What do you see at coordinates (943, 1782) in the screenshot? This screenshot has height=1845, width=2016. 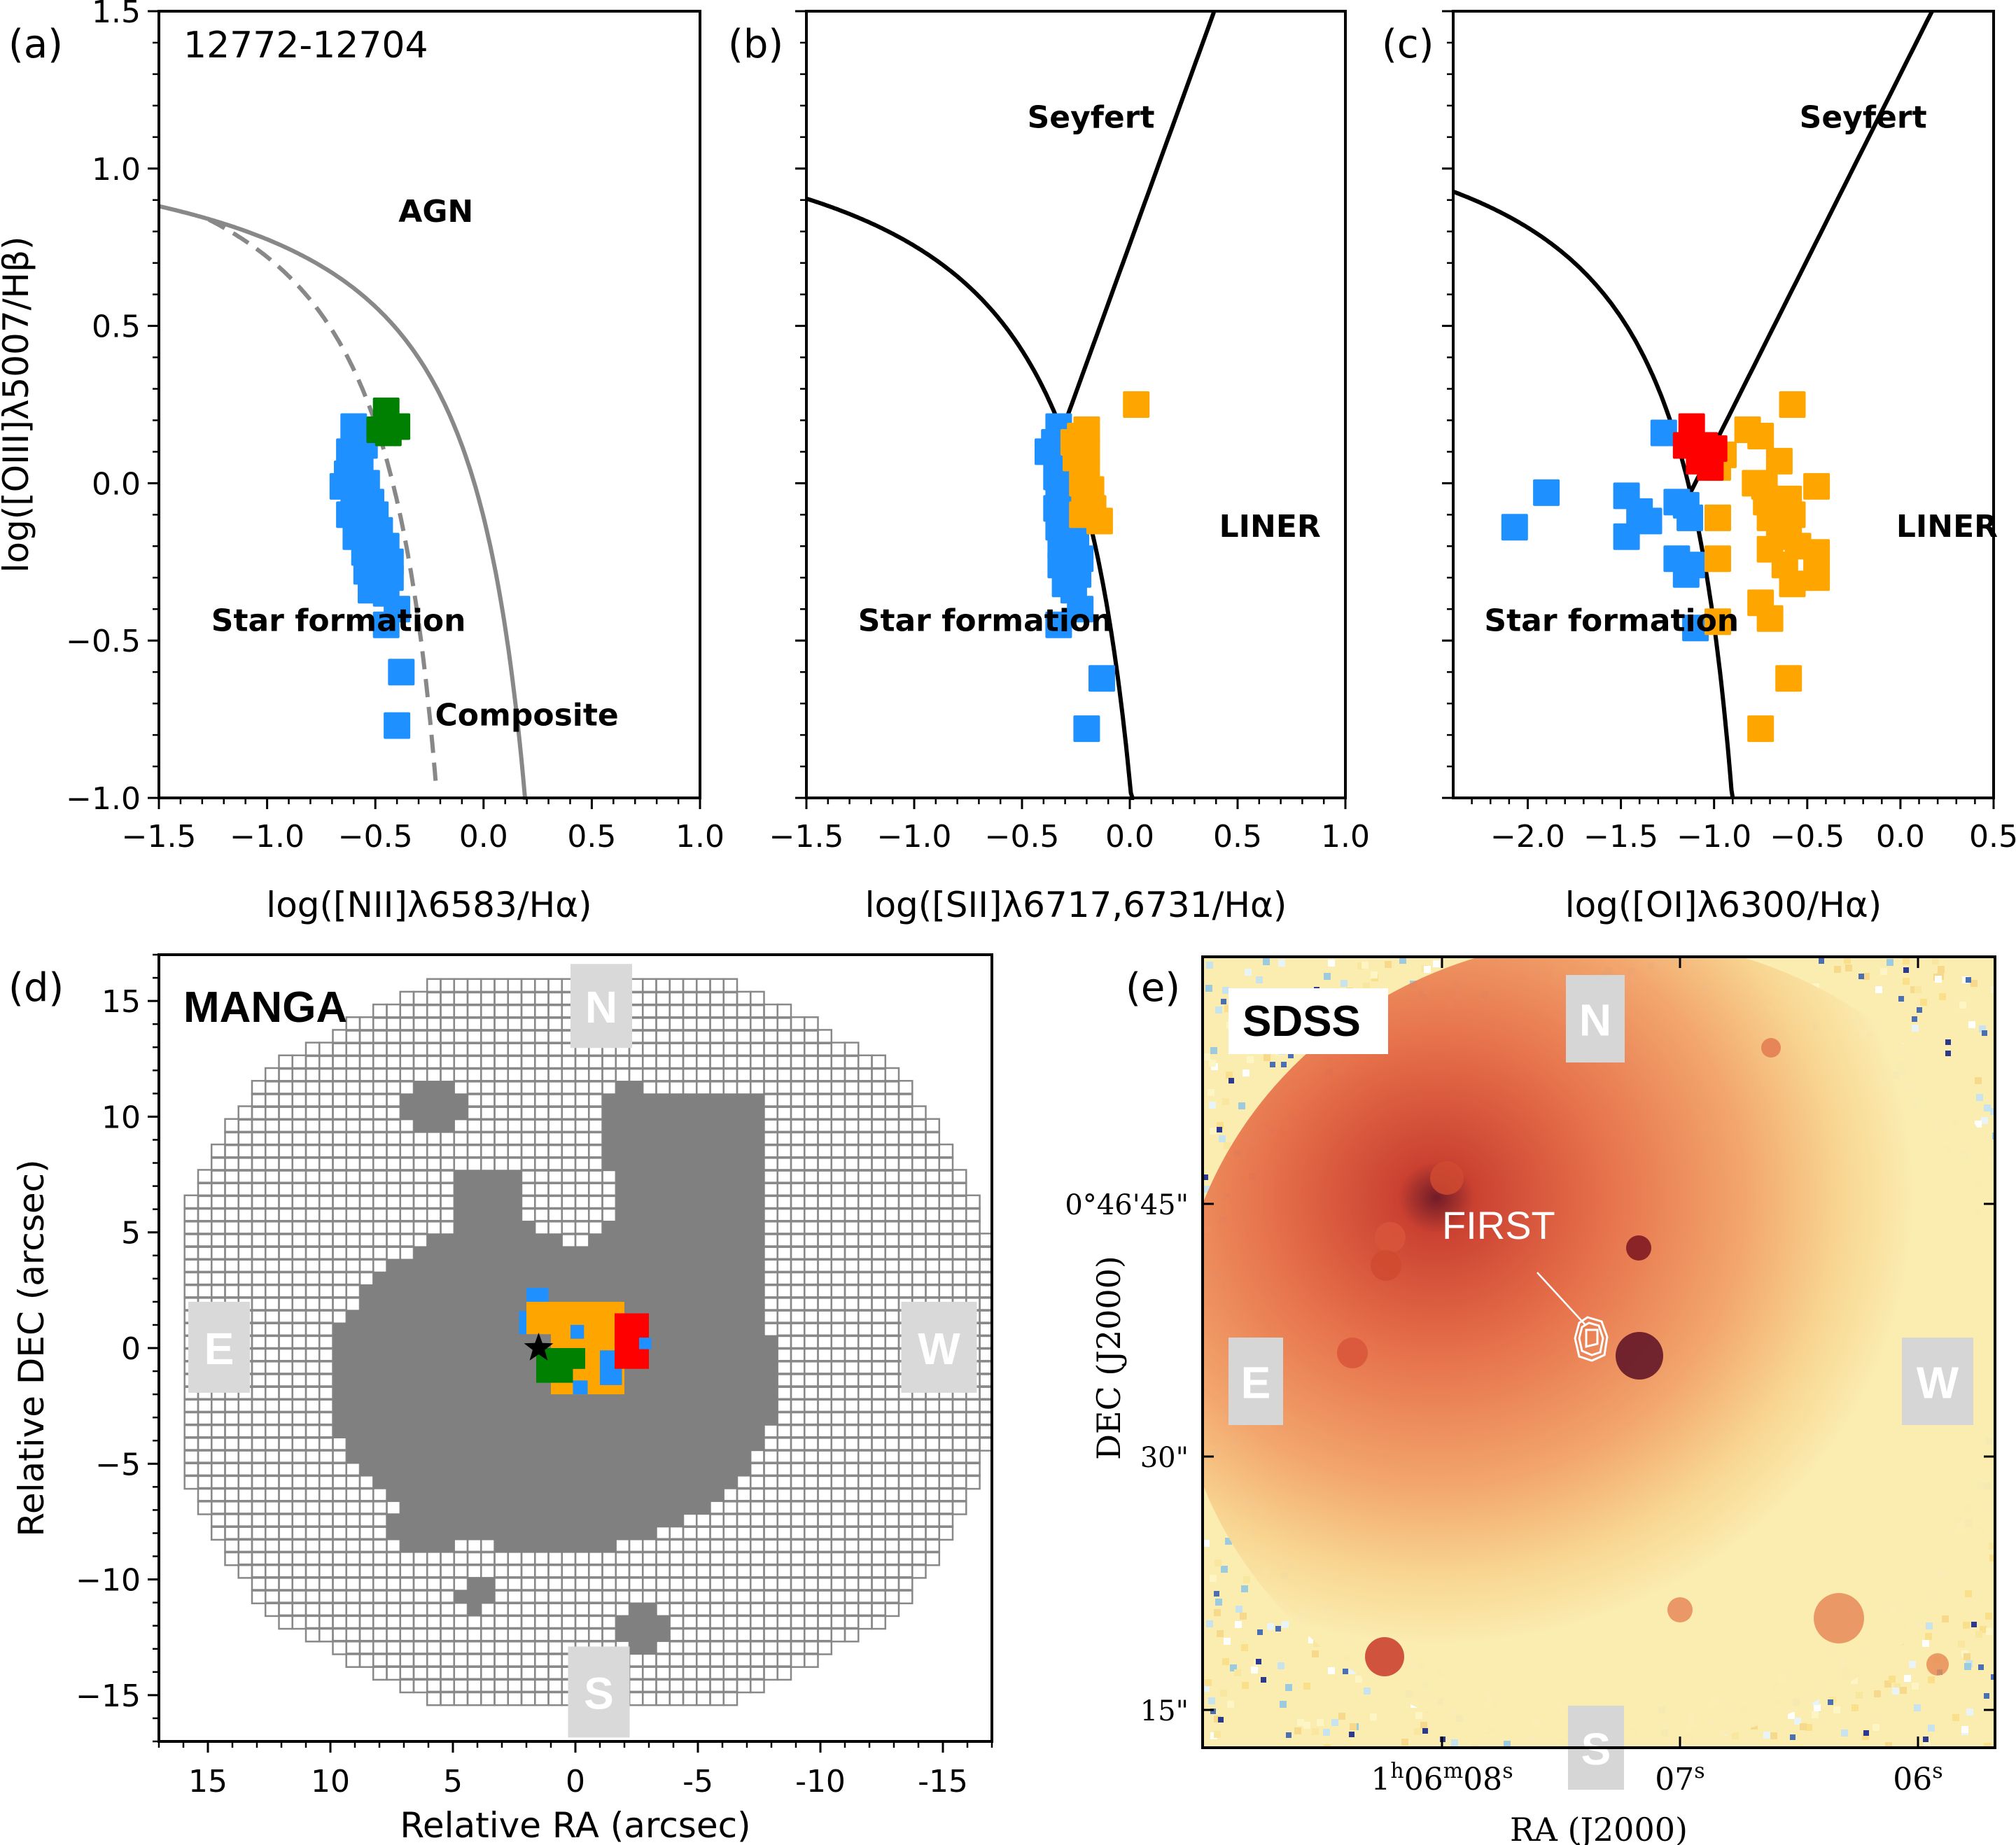 I see `x-tick-label: -15` at bounding box center [943, 1782].